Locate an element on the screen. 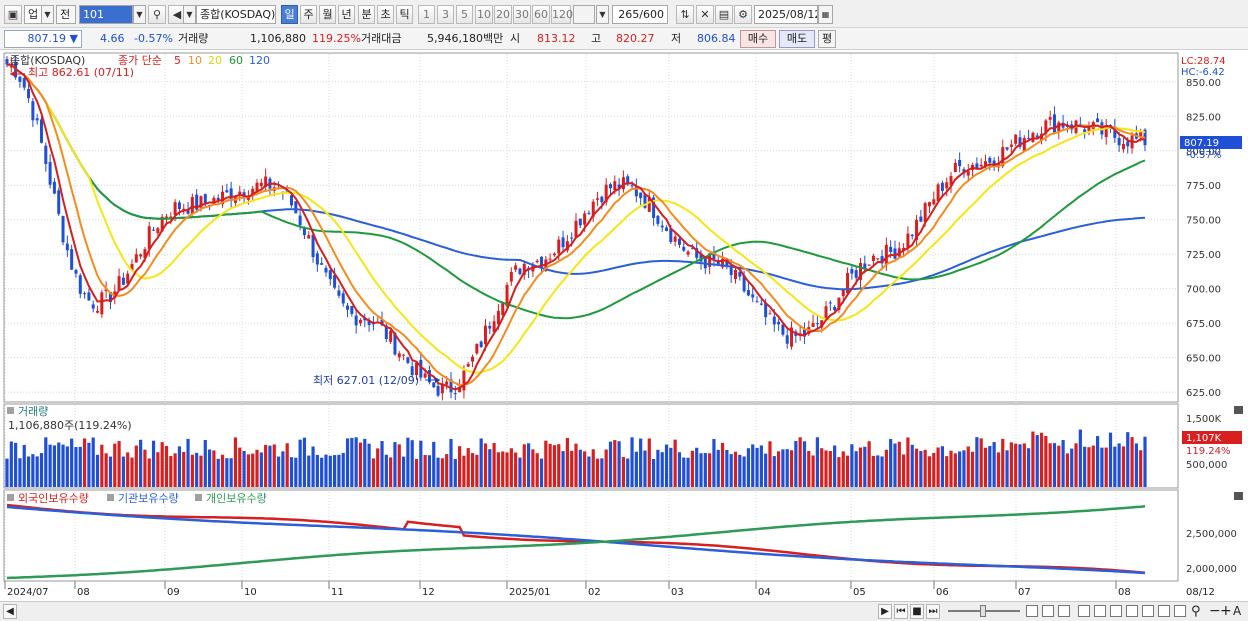 The width and height of the screenshot is (1248, 621). save-icon: ▤ is located at coordinates (724, 14).